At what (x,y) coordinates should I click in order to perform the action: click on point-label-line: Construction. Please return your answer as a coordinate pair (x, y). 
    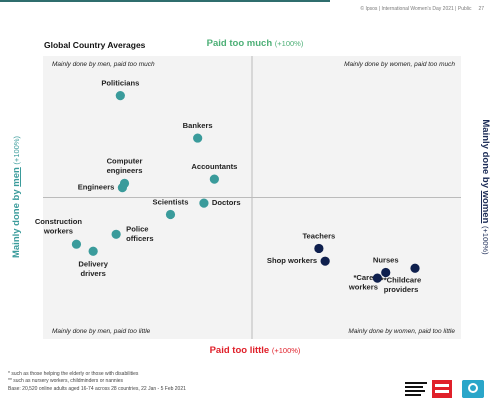
    Looking at the image, I should click on (59, 221).